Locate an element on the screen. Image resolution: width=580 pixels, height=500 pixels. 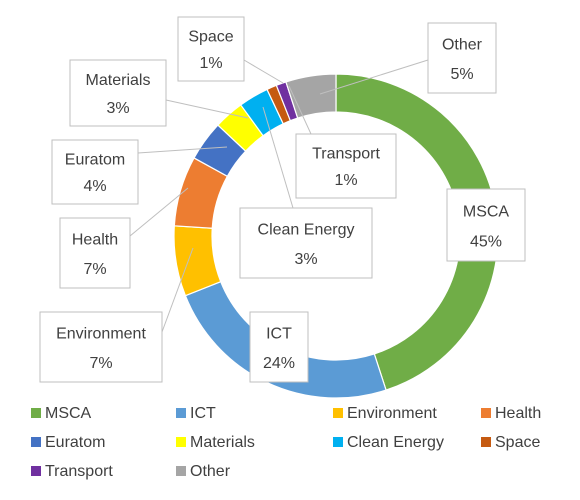
legend-swatch-euratom is located at coordinates (36, 442).